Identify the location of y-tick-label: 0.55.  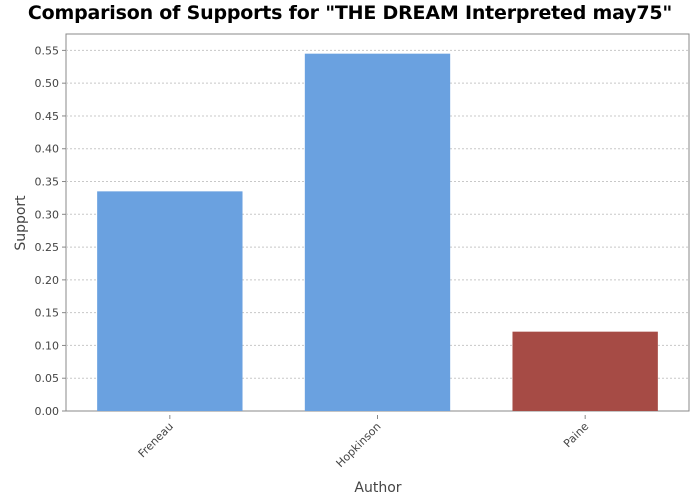
(47, 50).